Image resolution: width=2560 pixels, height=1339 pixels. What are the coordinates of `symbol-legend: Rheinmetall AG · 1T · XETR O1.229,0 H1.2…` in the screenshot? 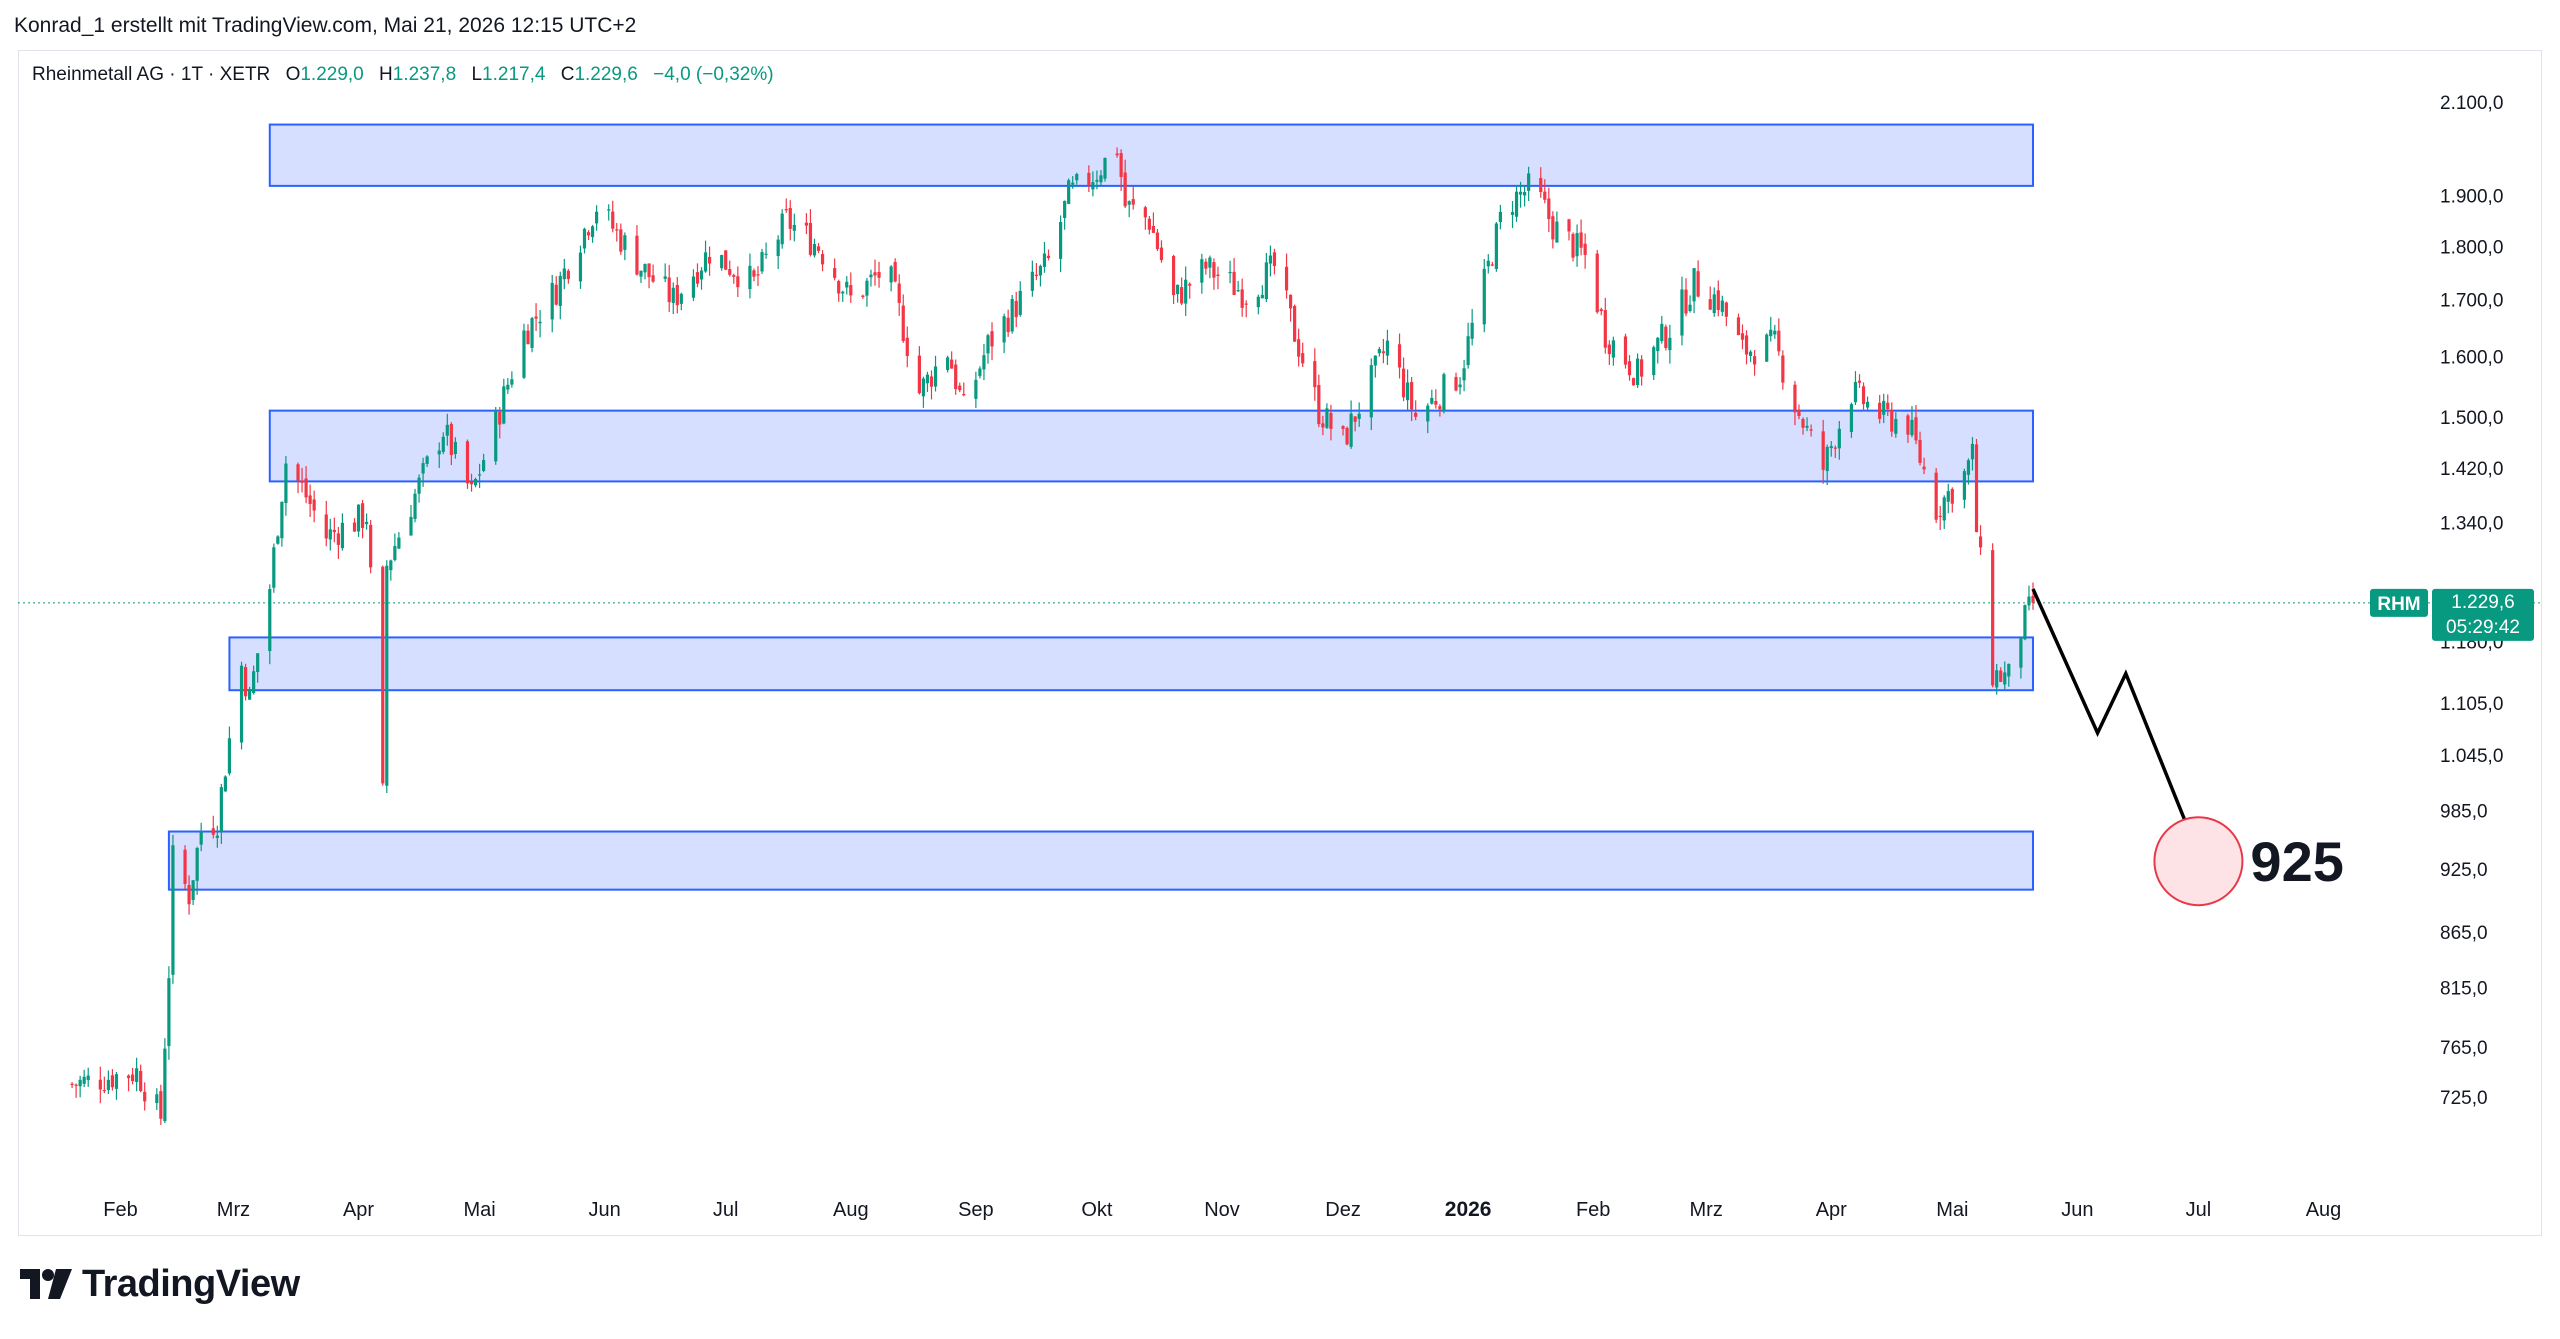 It's located at (403, 75).